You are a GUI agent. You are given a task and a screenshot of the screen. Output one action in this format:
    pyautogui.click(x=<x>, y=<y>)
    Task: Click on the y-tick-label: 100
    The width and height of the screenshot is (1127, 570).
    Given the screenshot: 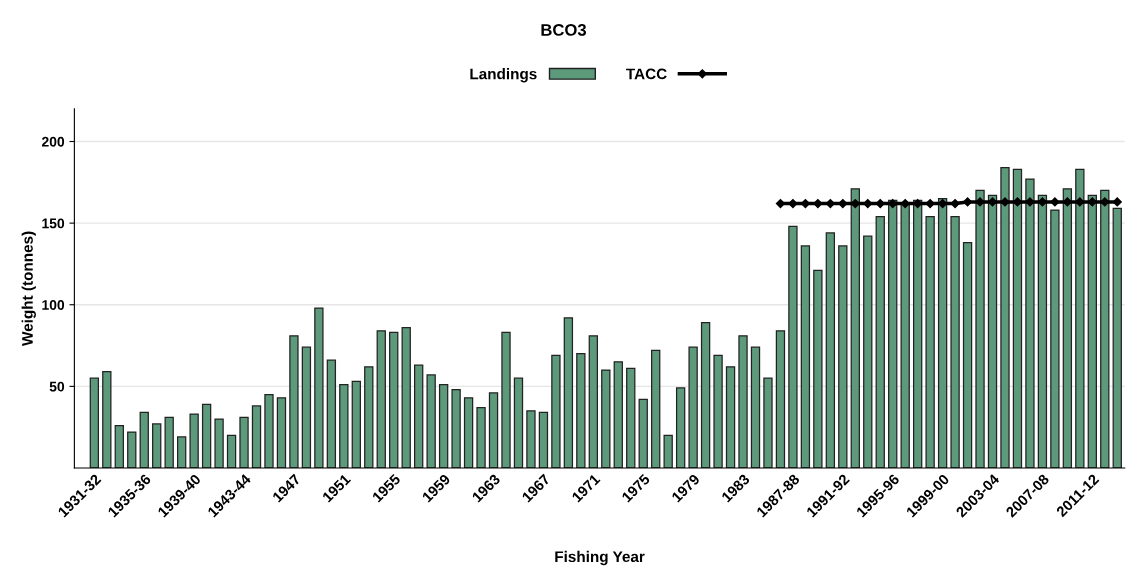 What is the action you would take?
    pyautogui.click(x=53, y=305)
    